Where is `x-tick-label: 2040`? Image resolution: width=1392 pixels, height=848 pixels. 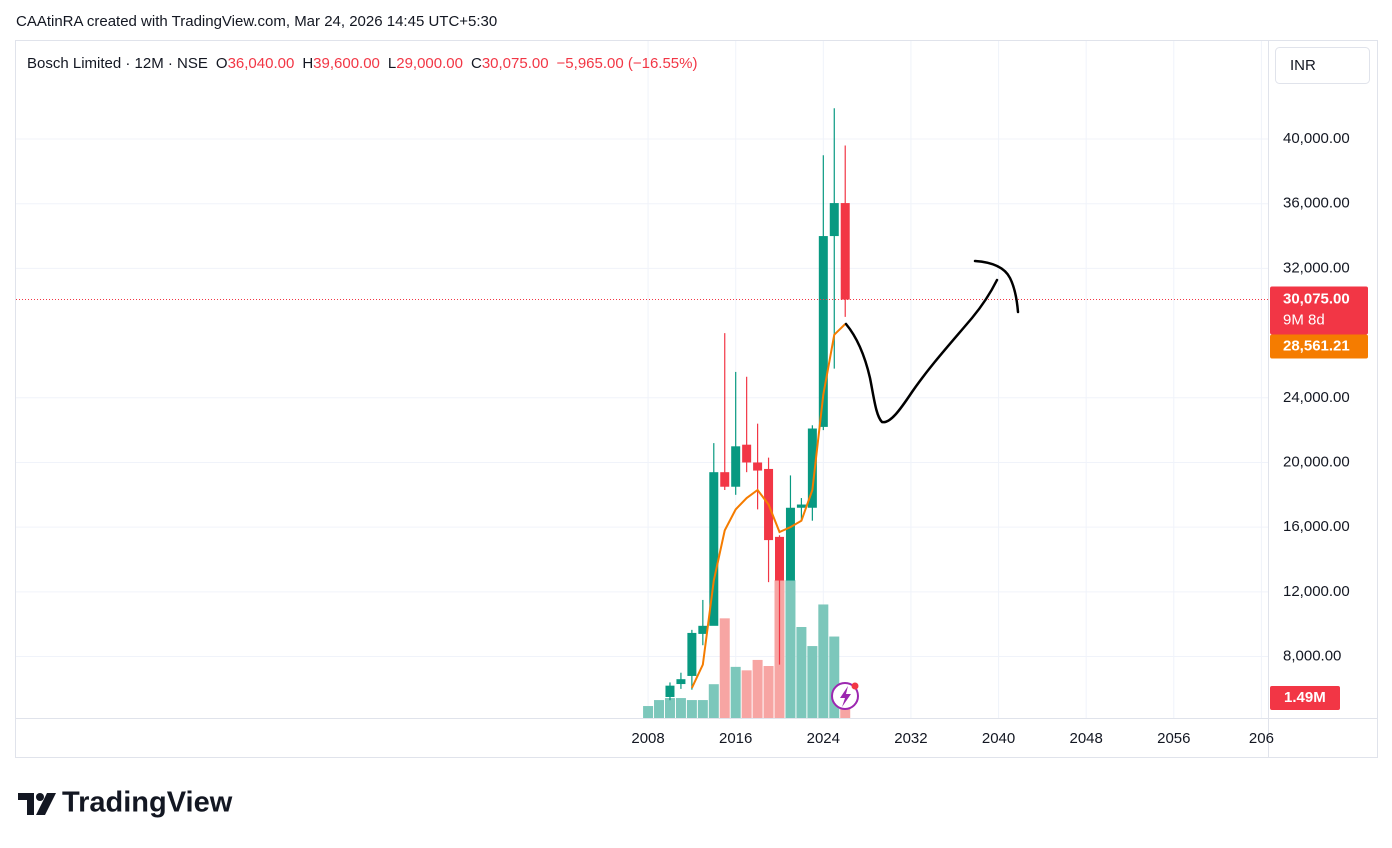
x-tick-label: 2040 is located at coordinates (998, 738).